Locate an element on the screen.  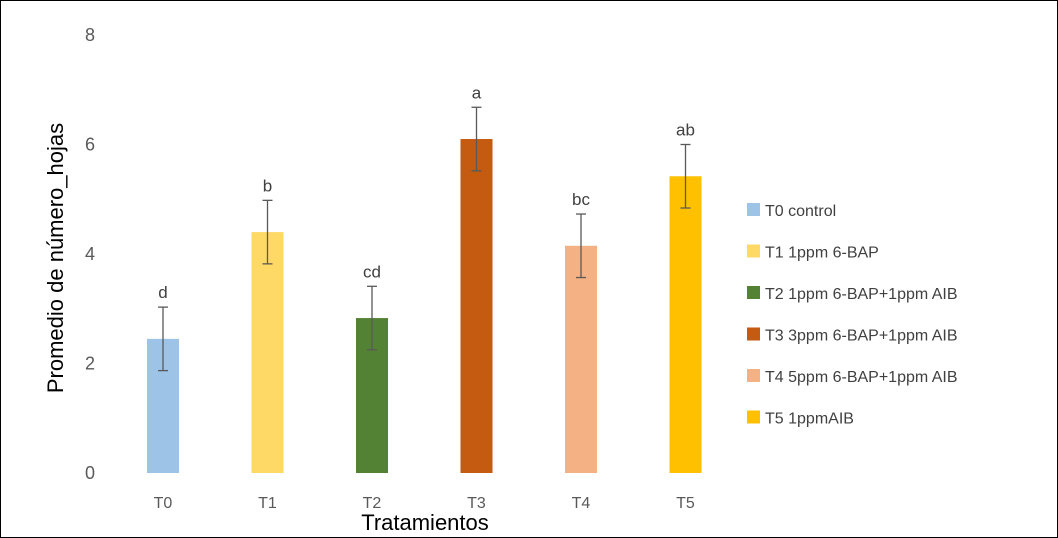
x-tick-label: T2 is located at coordinates (372, 503).